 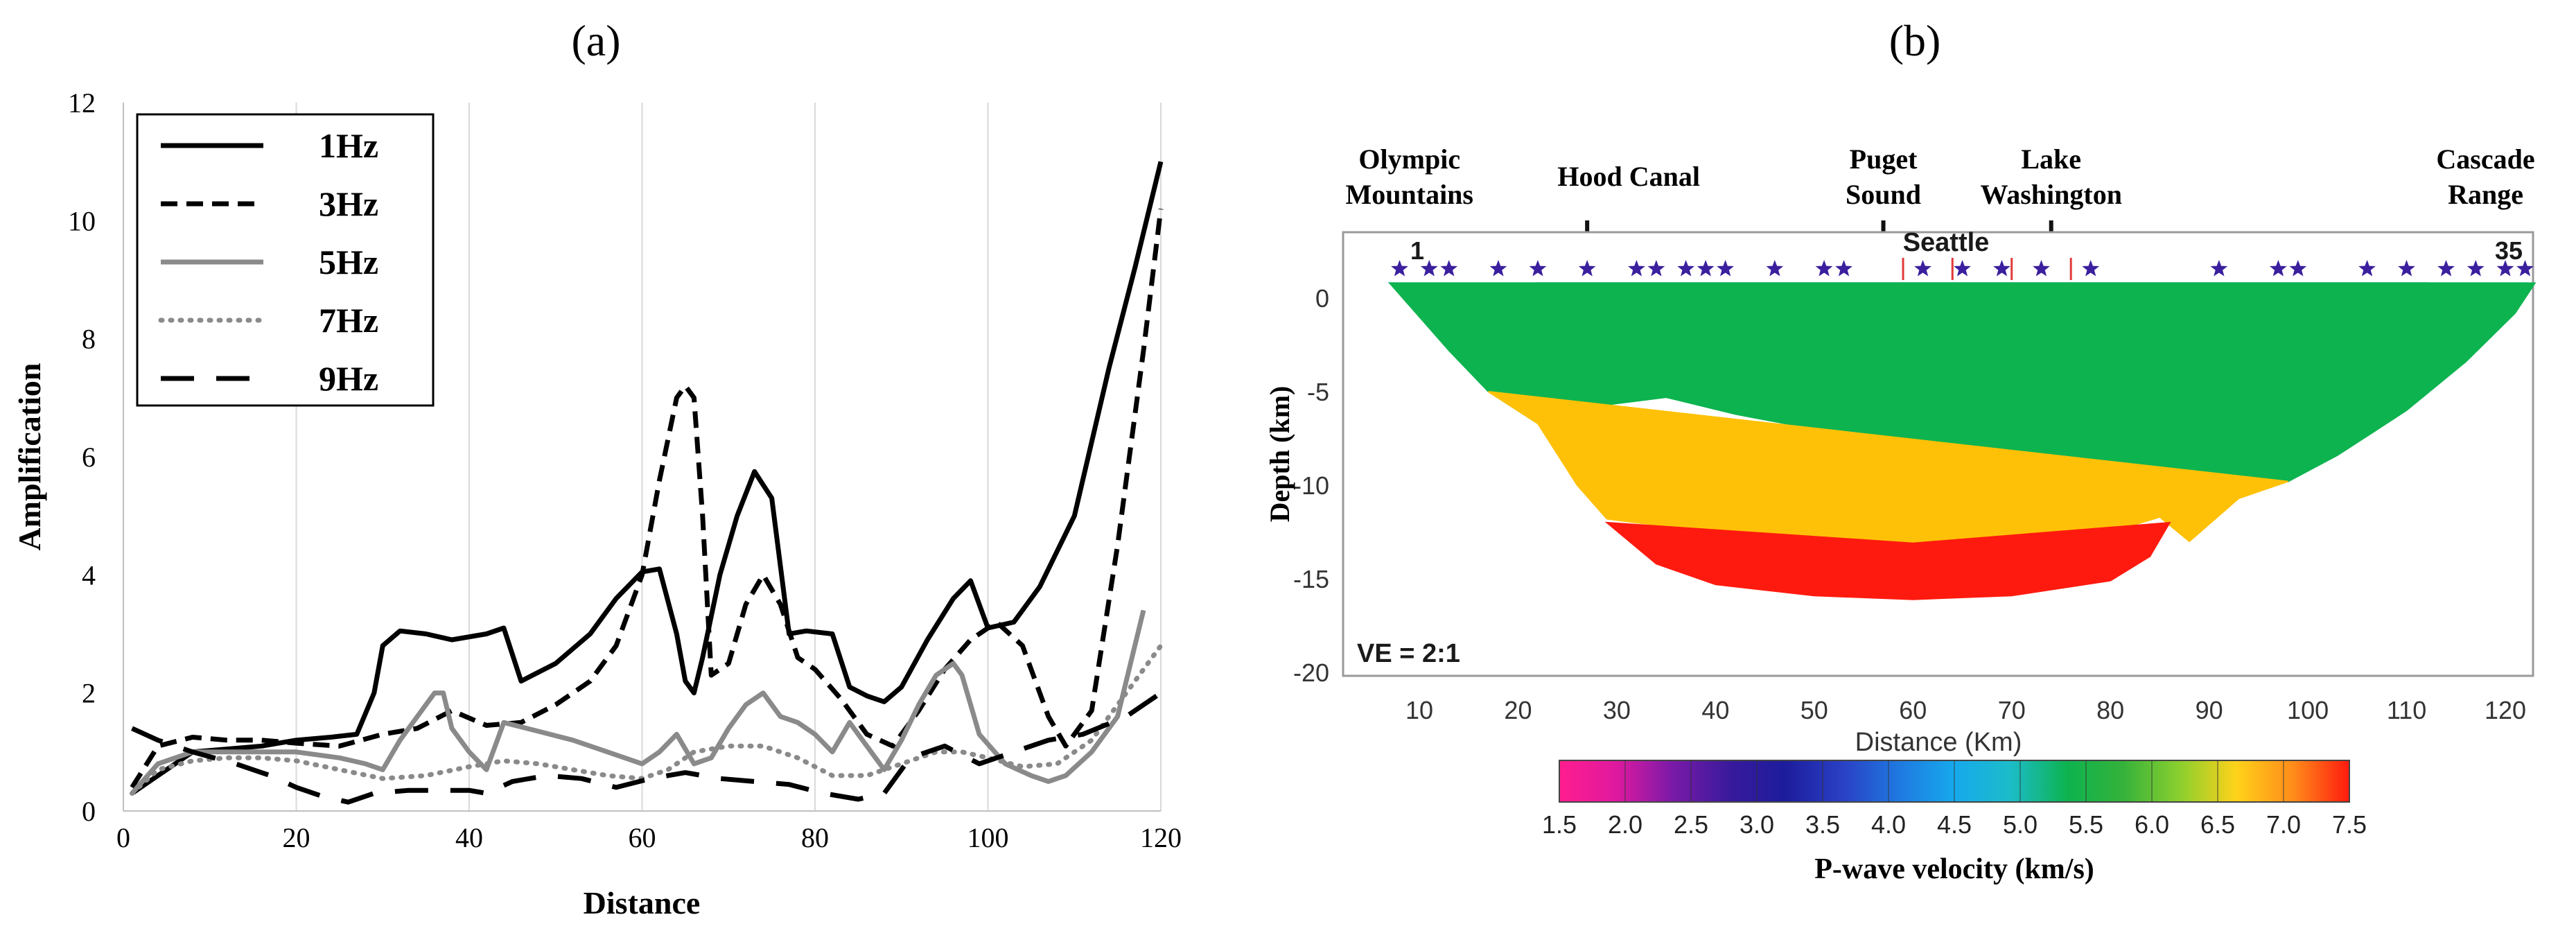 I want to click on y-tick-label-a: 12, so click(x=82, y=103).